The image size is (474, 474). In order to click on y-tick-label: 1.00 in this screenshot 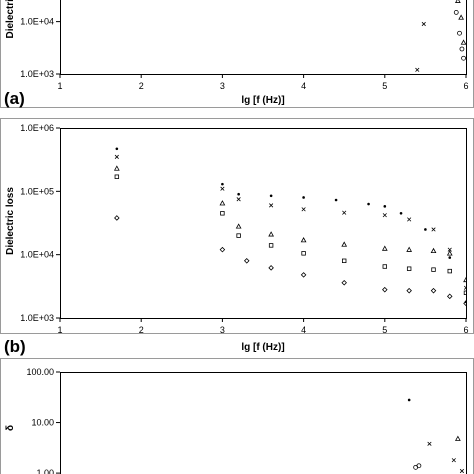, I will do `click(45, 471)`.